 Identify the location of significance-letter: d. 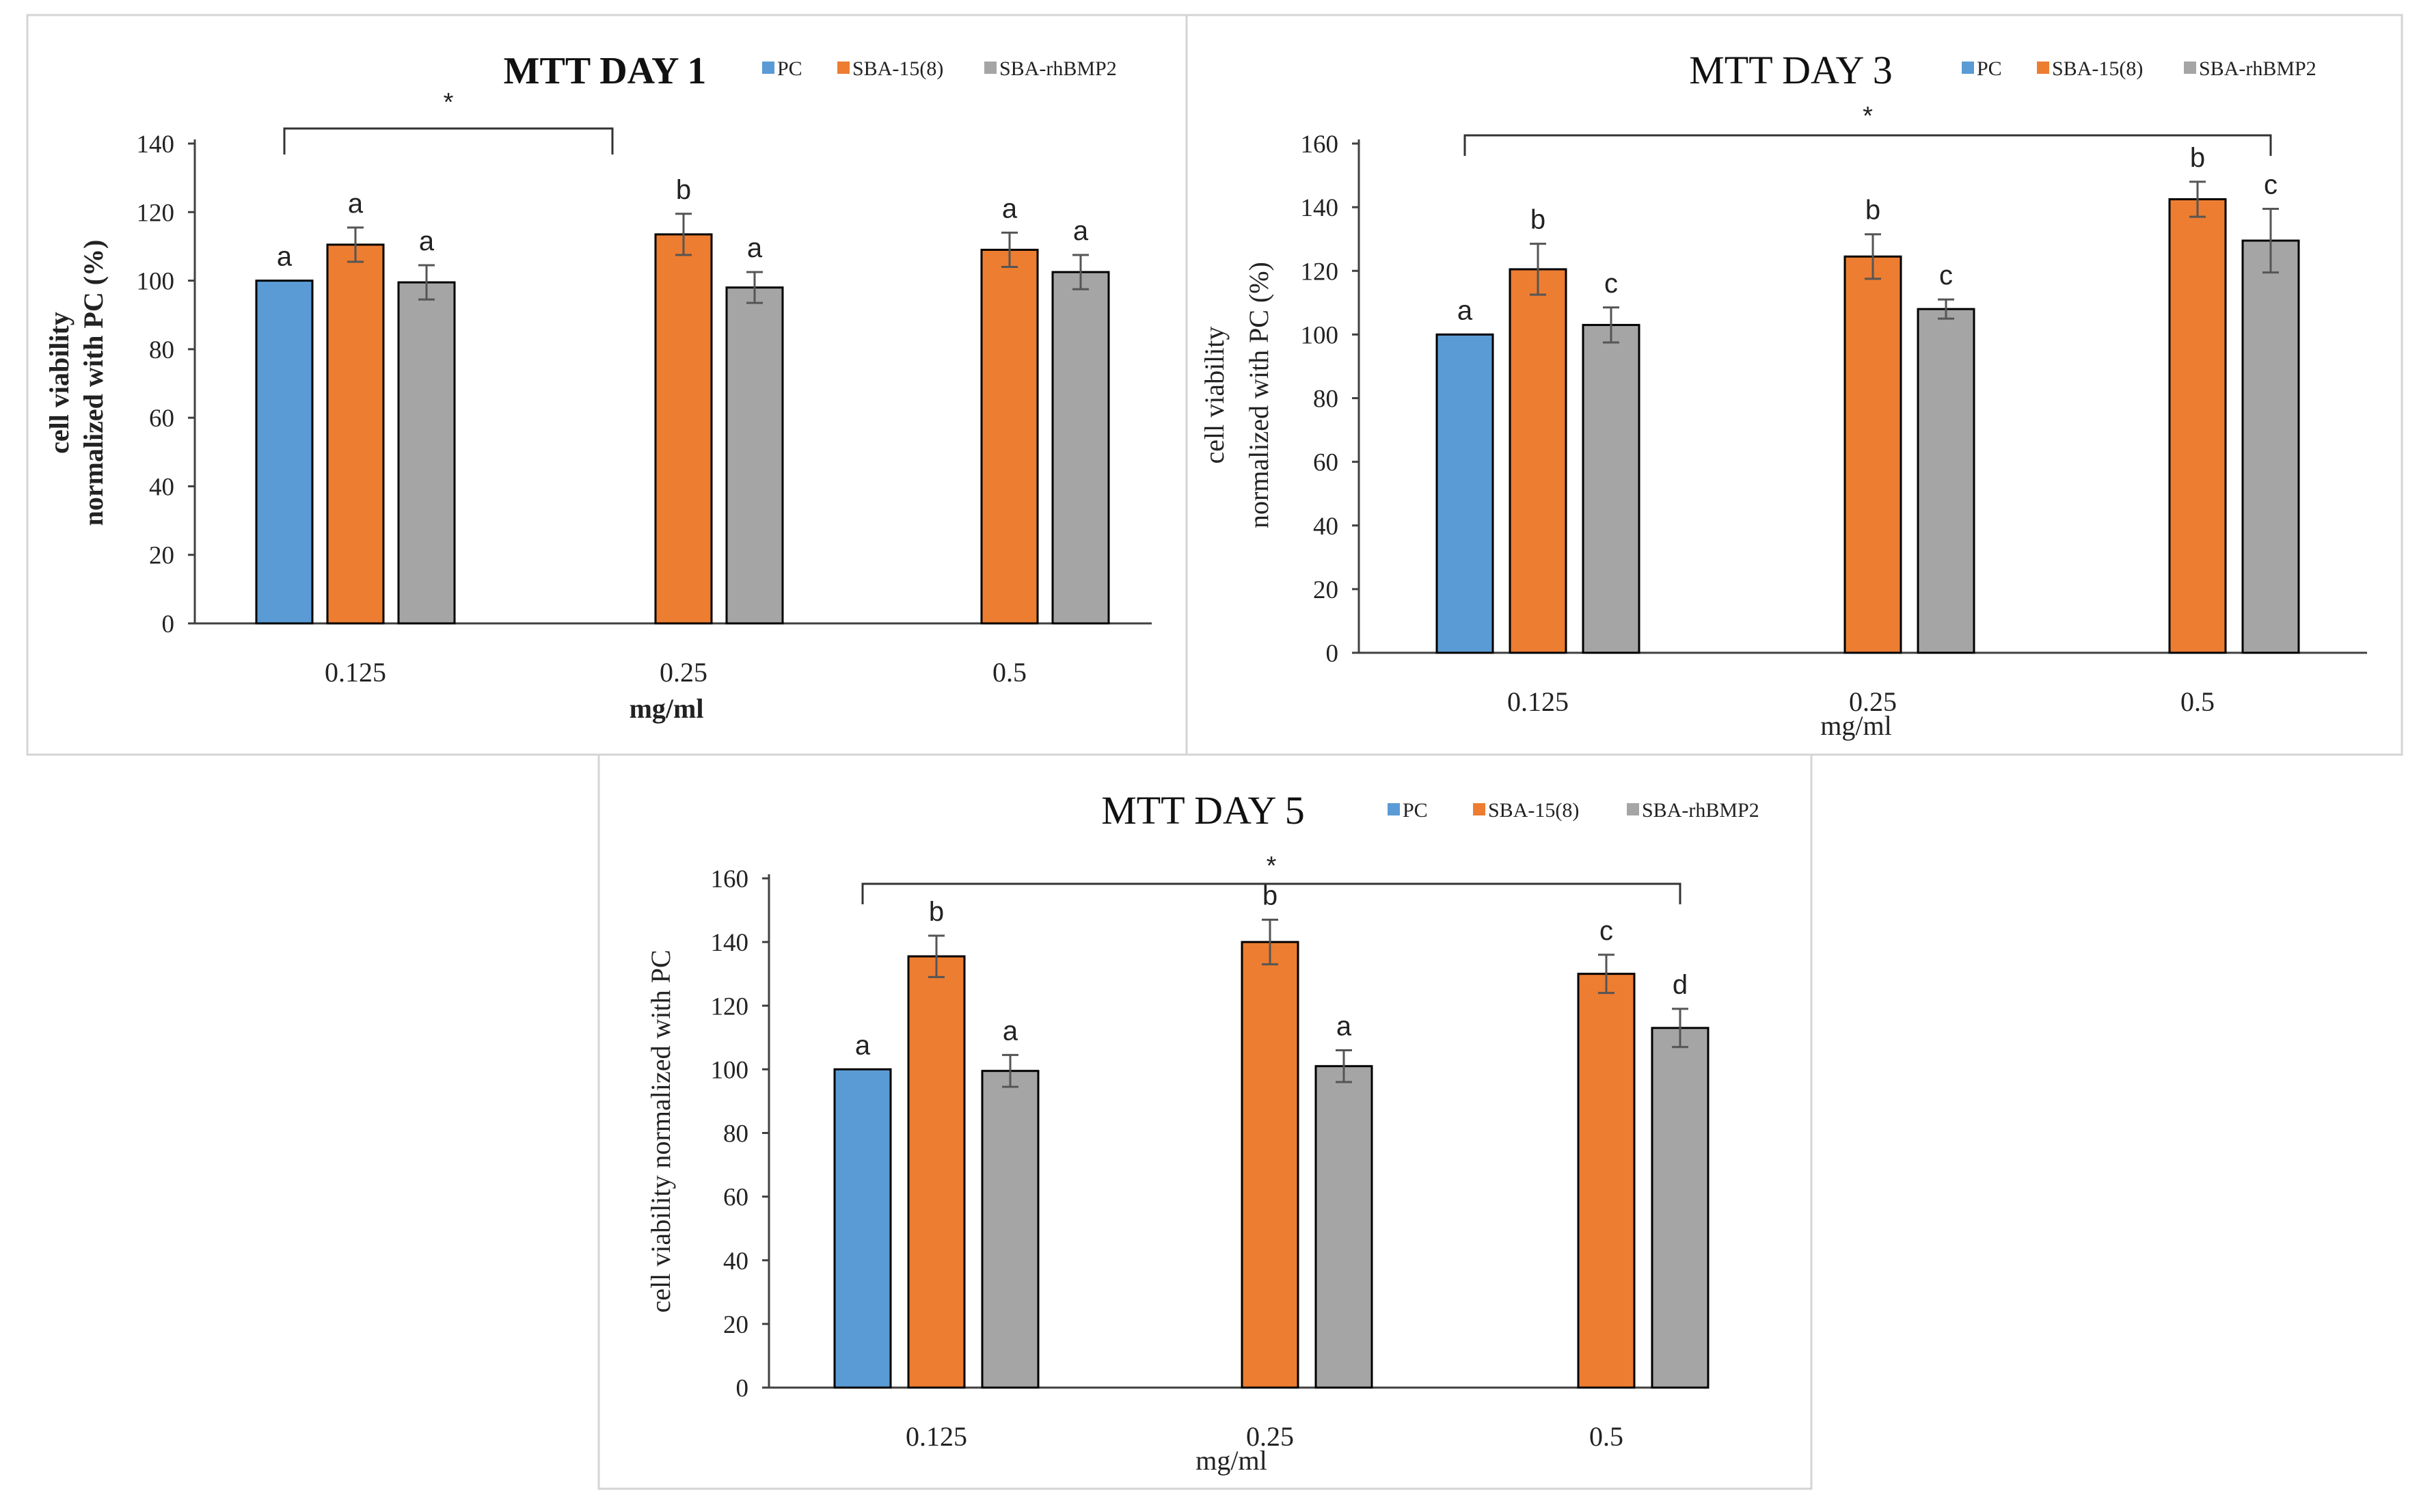
(1680, 985).